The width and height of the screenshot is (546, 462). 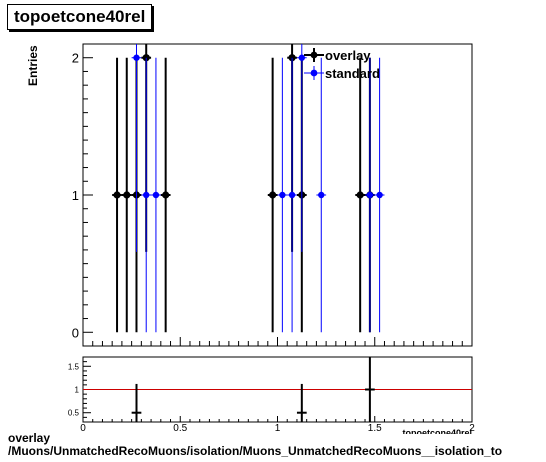 What do you see at coordinates (375, 428) in the screenshot?
I see `x-tick-label: 1.5` at bounding box center [375, 428].